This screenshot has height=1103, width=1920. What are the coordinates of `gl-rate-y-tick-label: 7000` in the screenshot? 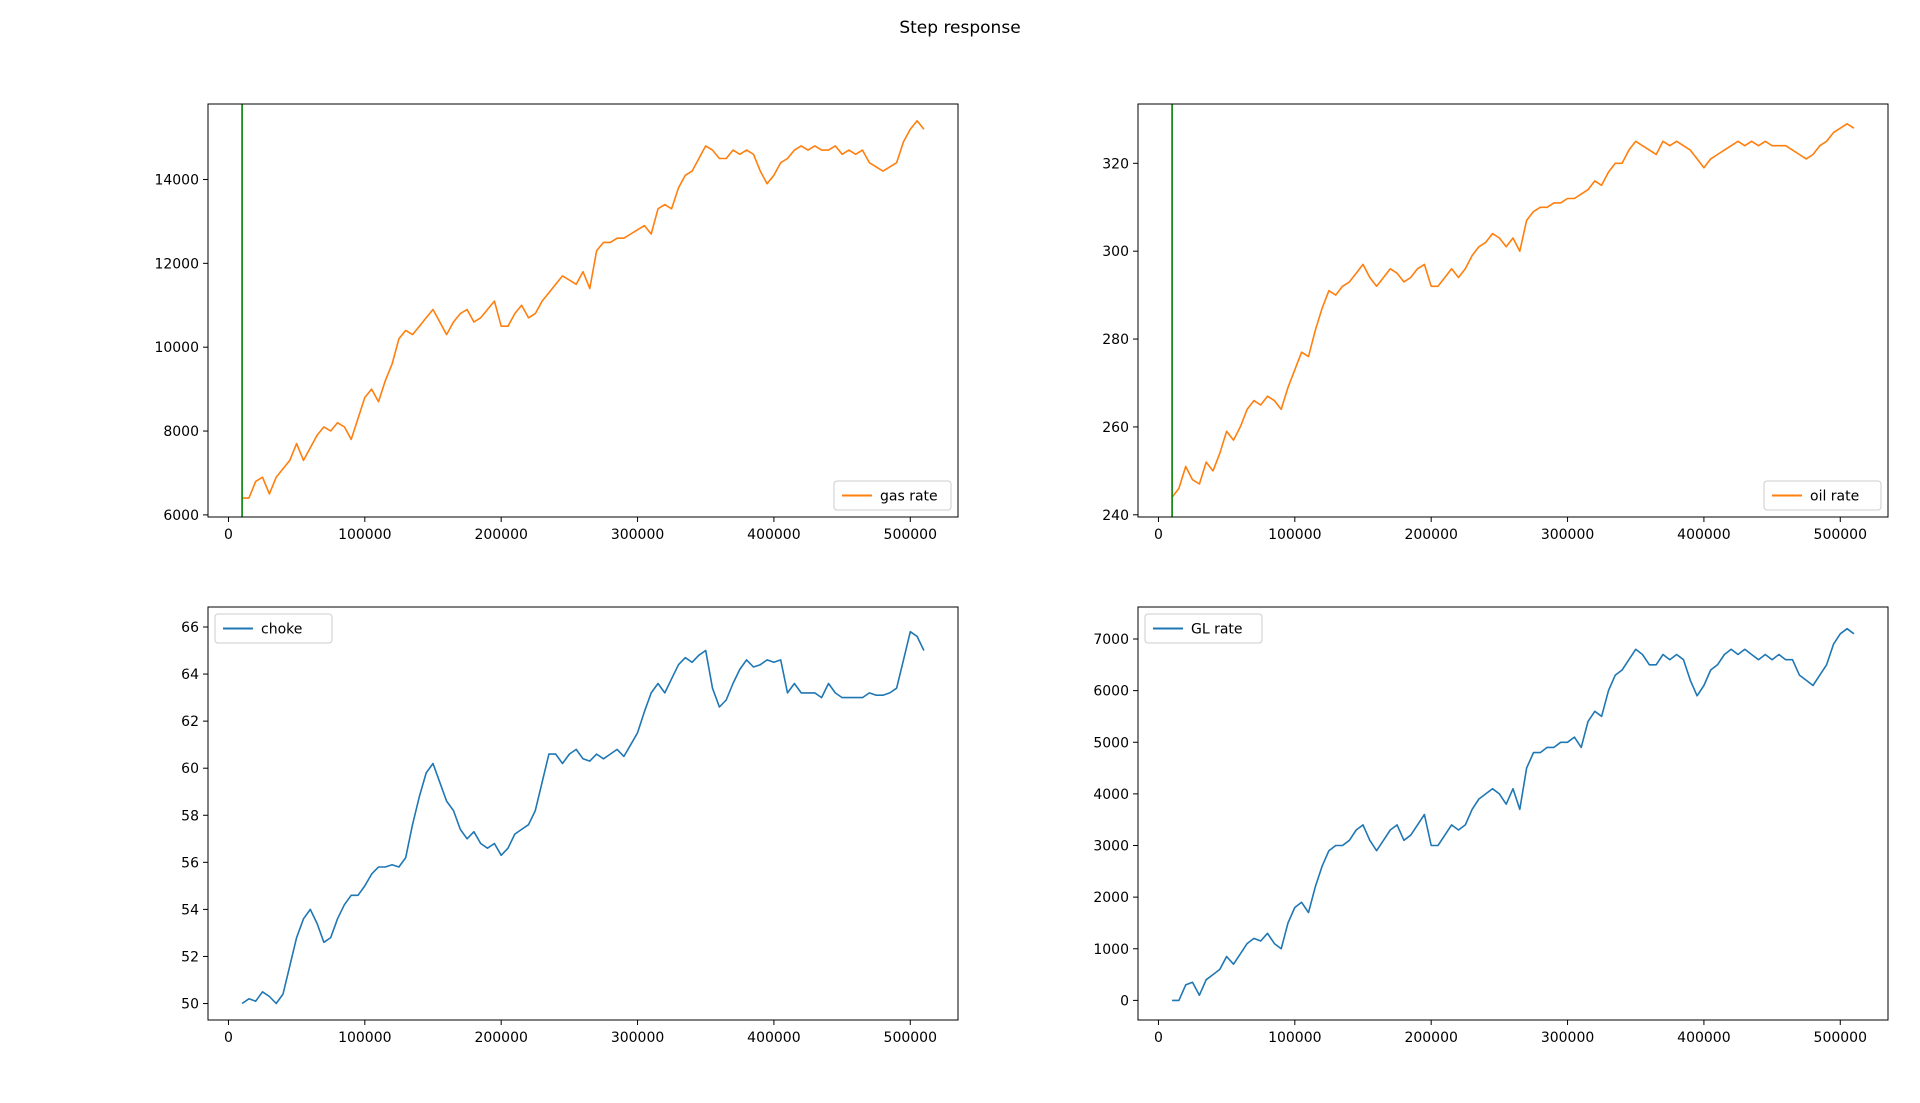 It's located at (1111, 640).